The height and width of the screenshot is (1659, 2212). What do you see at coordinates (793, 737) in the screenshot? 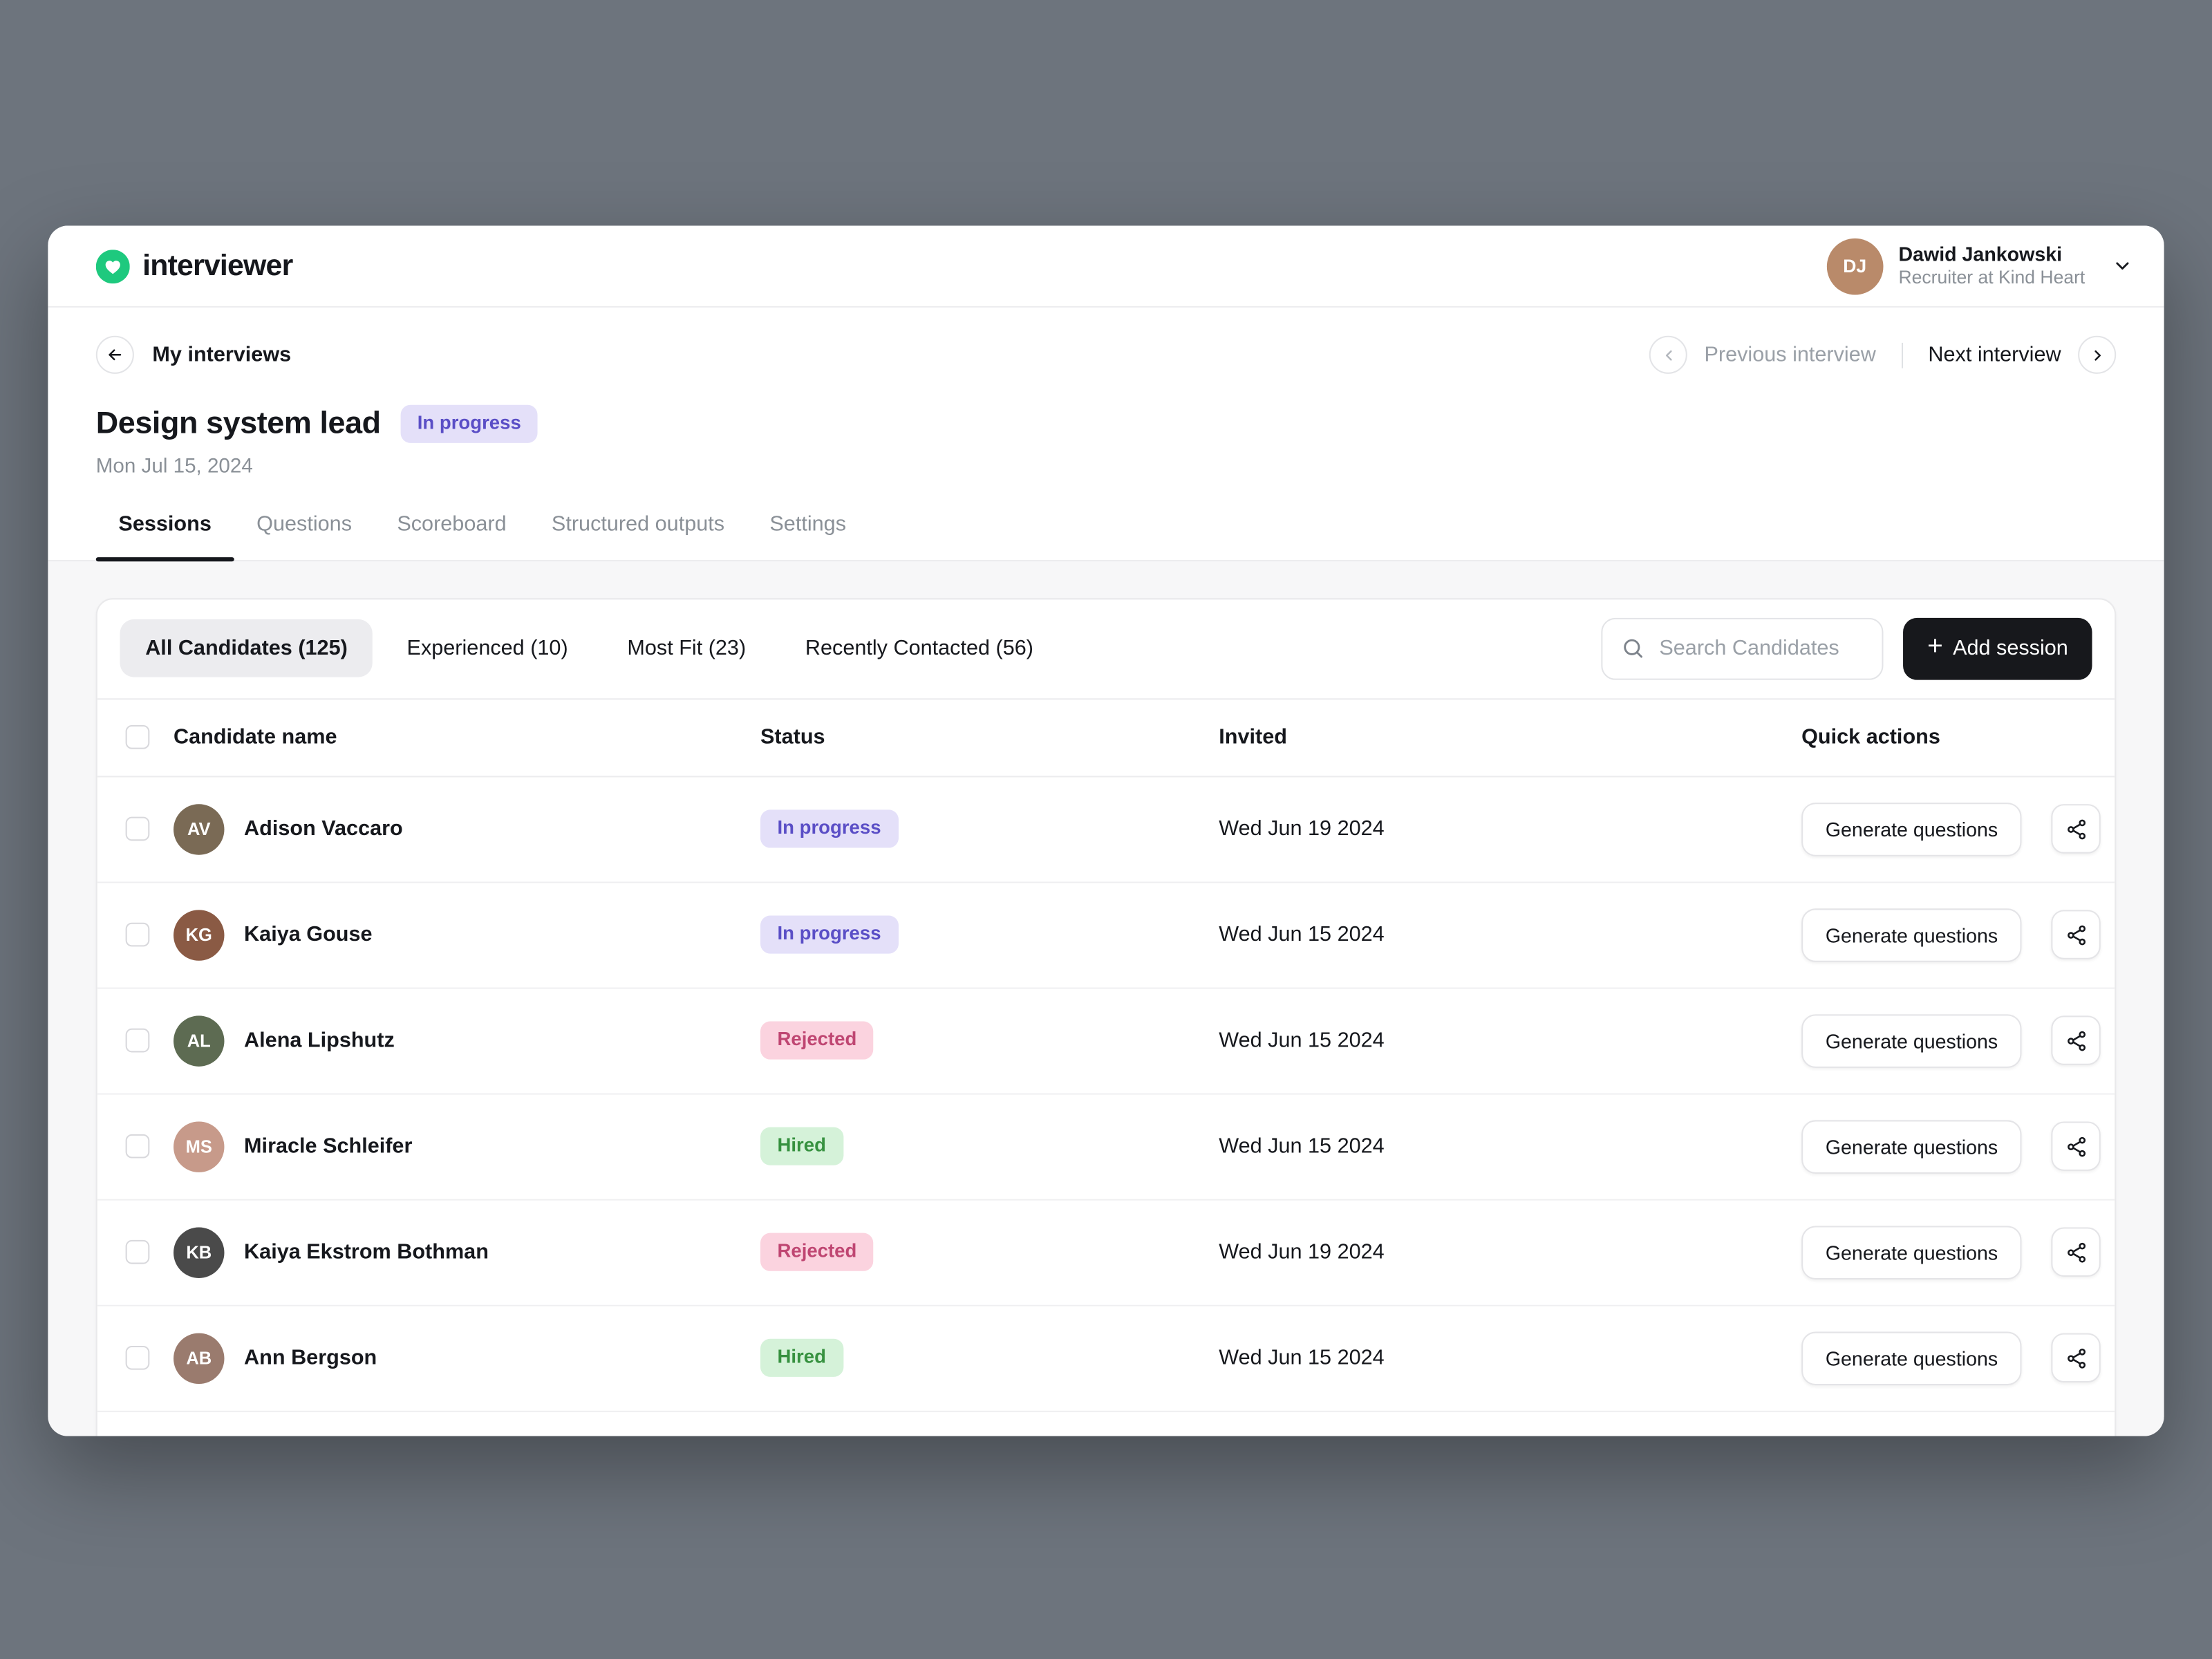
I see `column-status: Status` at bounding box center [793, 737].